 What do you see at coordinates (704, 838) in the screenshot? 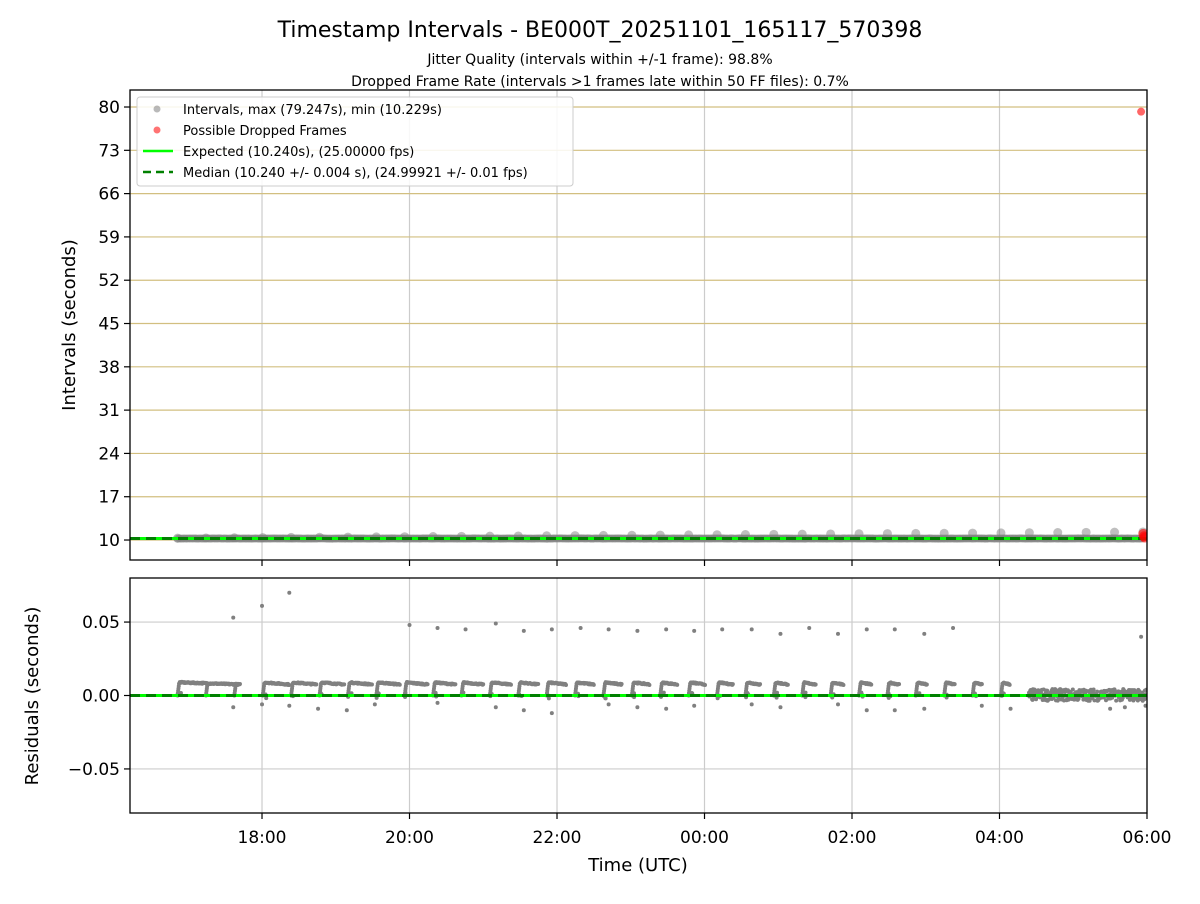
I see `x-tick-label: 00:00` at bounding box center [704, 838].